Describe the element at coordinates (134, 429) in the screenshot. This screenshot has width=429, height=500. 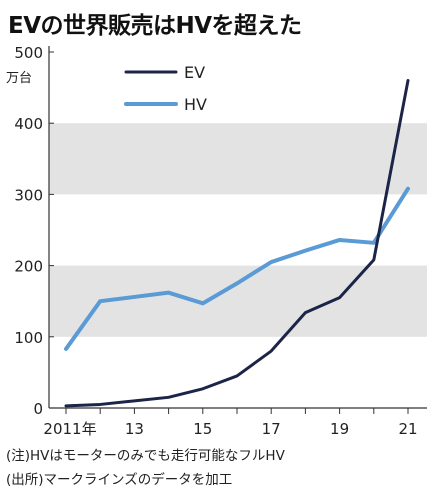
I see `x-tick-label: 13` at that location.